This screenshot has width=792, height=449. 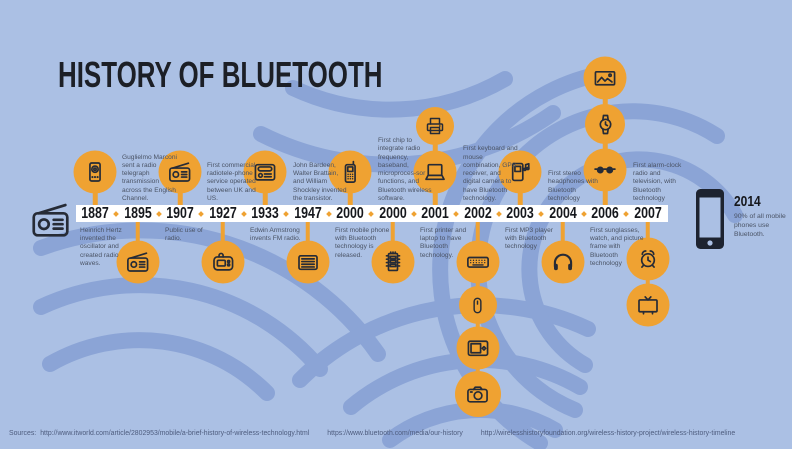 I want to click on year-label: 2004, so click(x=562, y=213).